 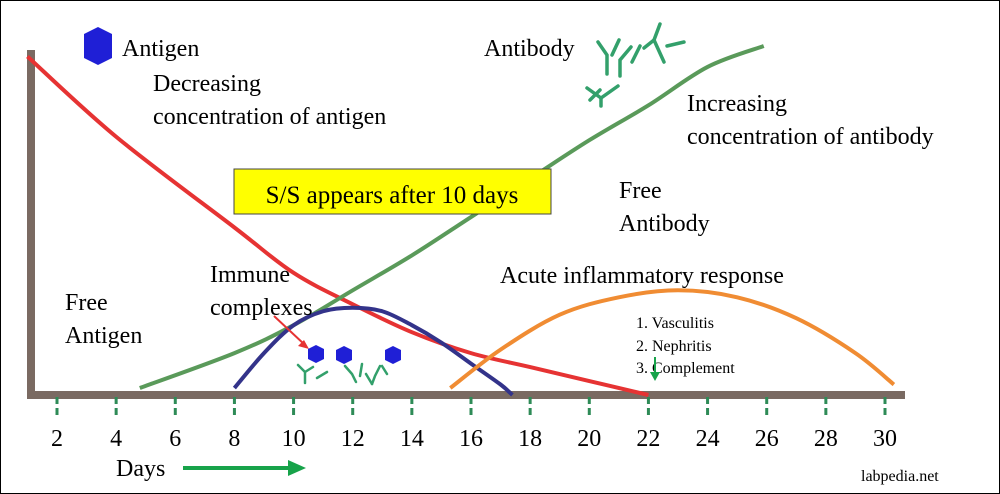 I want to click on immune-complexes-line-2: complexes, so click(x=261, y=308).